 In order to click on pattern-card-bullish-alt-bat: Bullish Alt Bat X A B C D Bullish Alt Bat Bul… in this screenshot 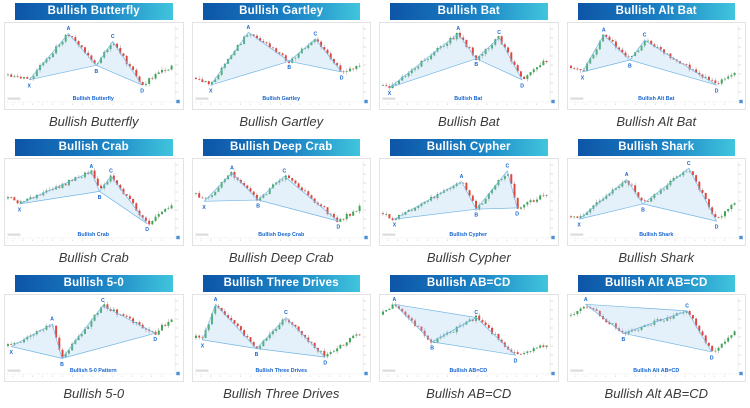, I will do `click(656, 68)`.